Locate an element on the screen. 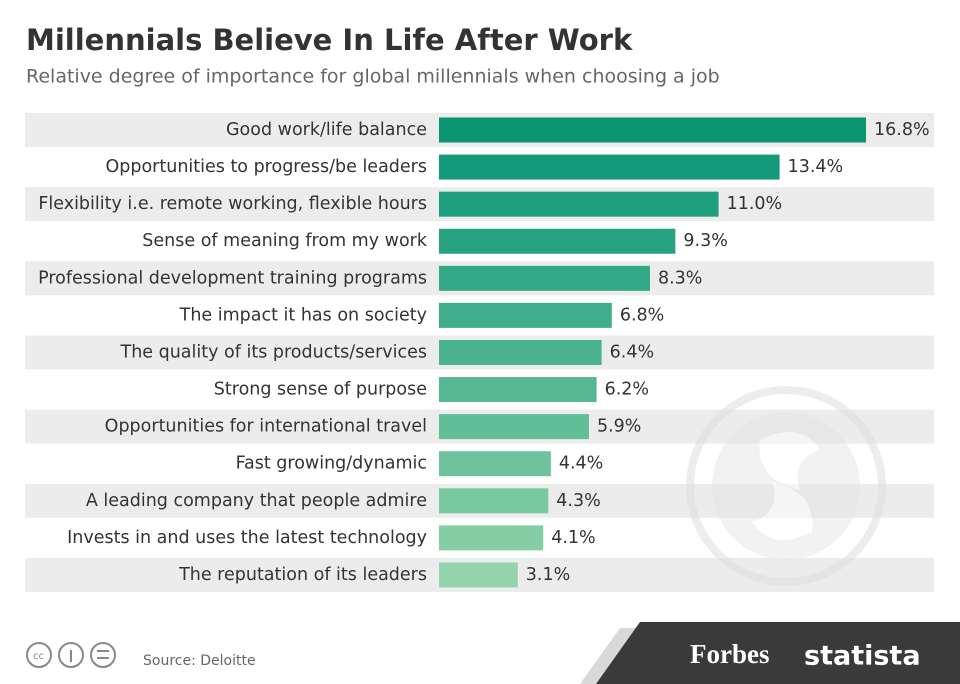 This screenshot has height=684, width=960. value-label: 6.2% is located at coordinates (627, 390).